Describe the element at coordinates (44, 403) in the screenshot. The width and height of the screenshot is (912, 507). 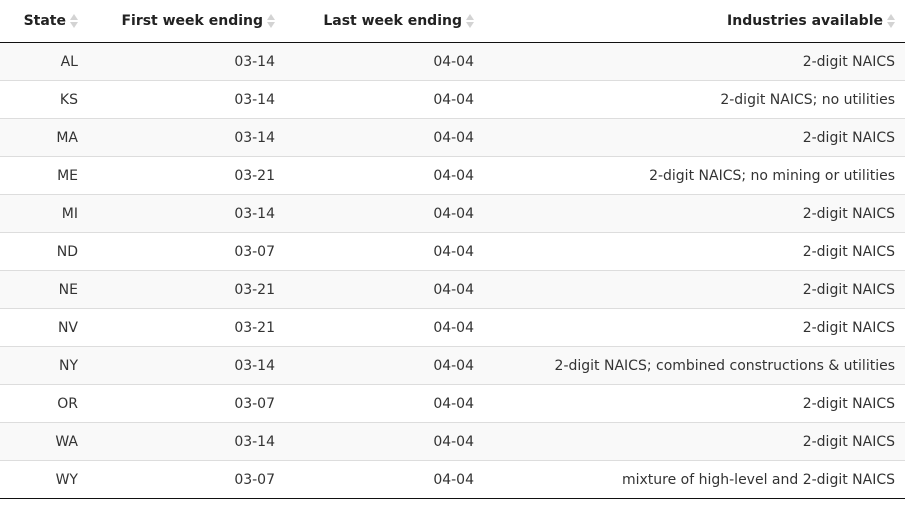
I see `state-cell: OR` at that location.